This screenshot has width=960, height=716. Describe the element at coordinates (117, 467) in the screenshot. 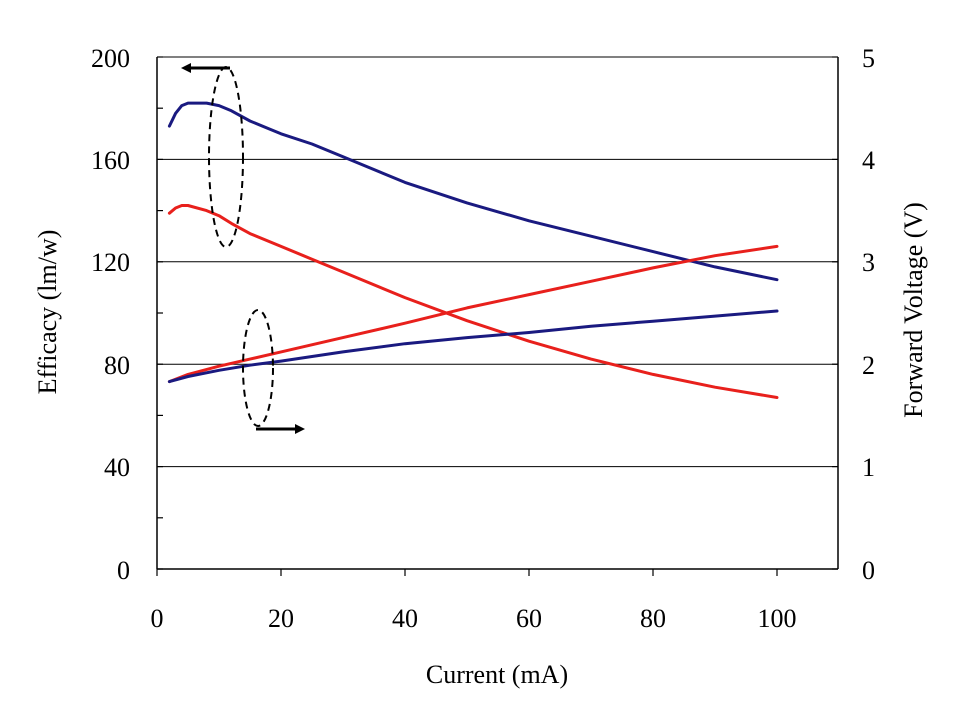

I see `y-left-tick-label: 40` at that location.